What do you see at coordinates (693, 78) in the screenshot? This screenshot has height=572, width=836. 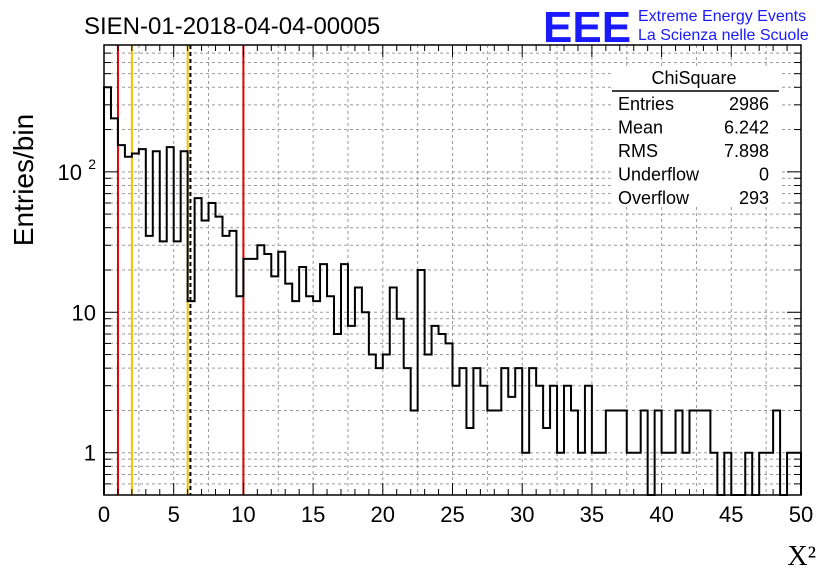 I see `stats-title: ChiSquare` at bounding box center [693, 78].